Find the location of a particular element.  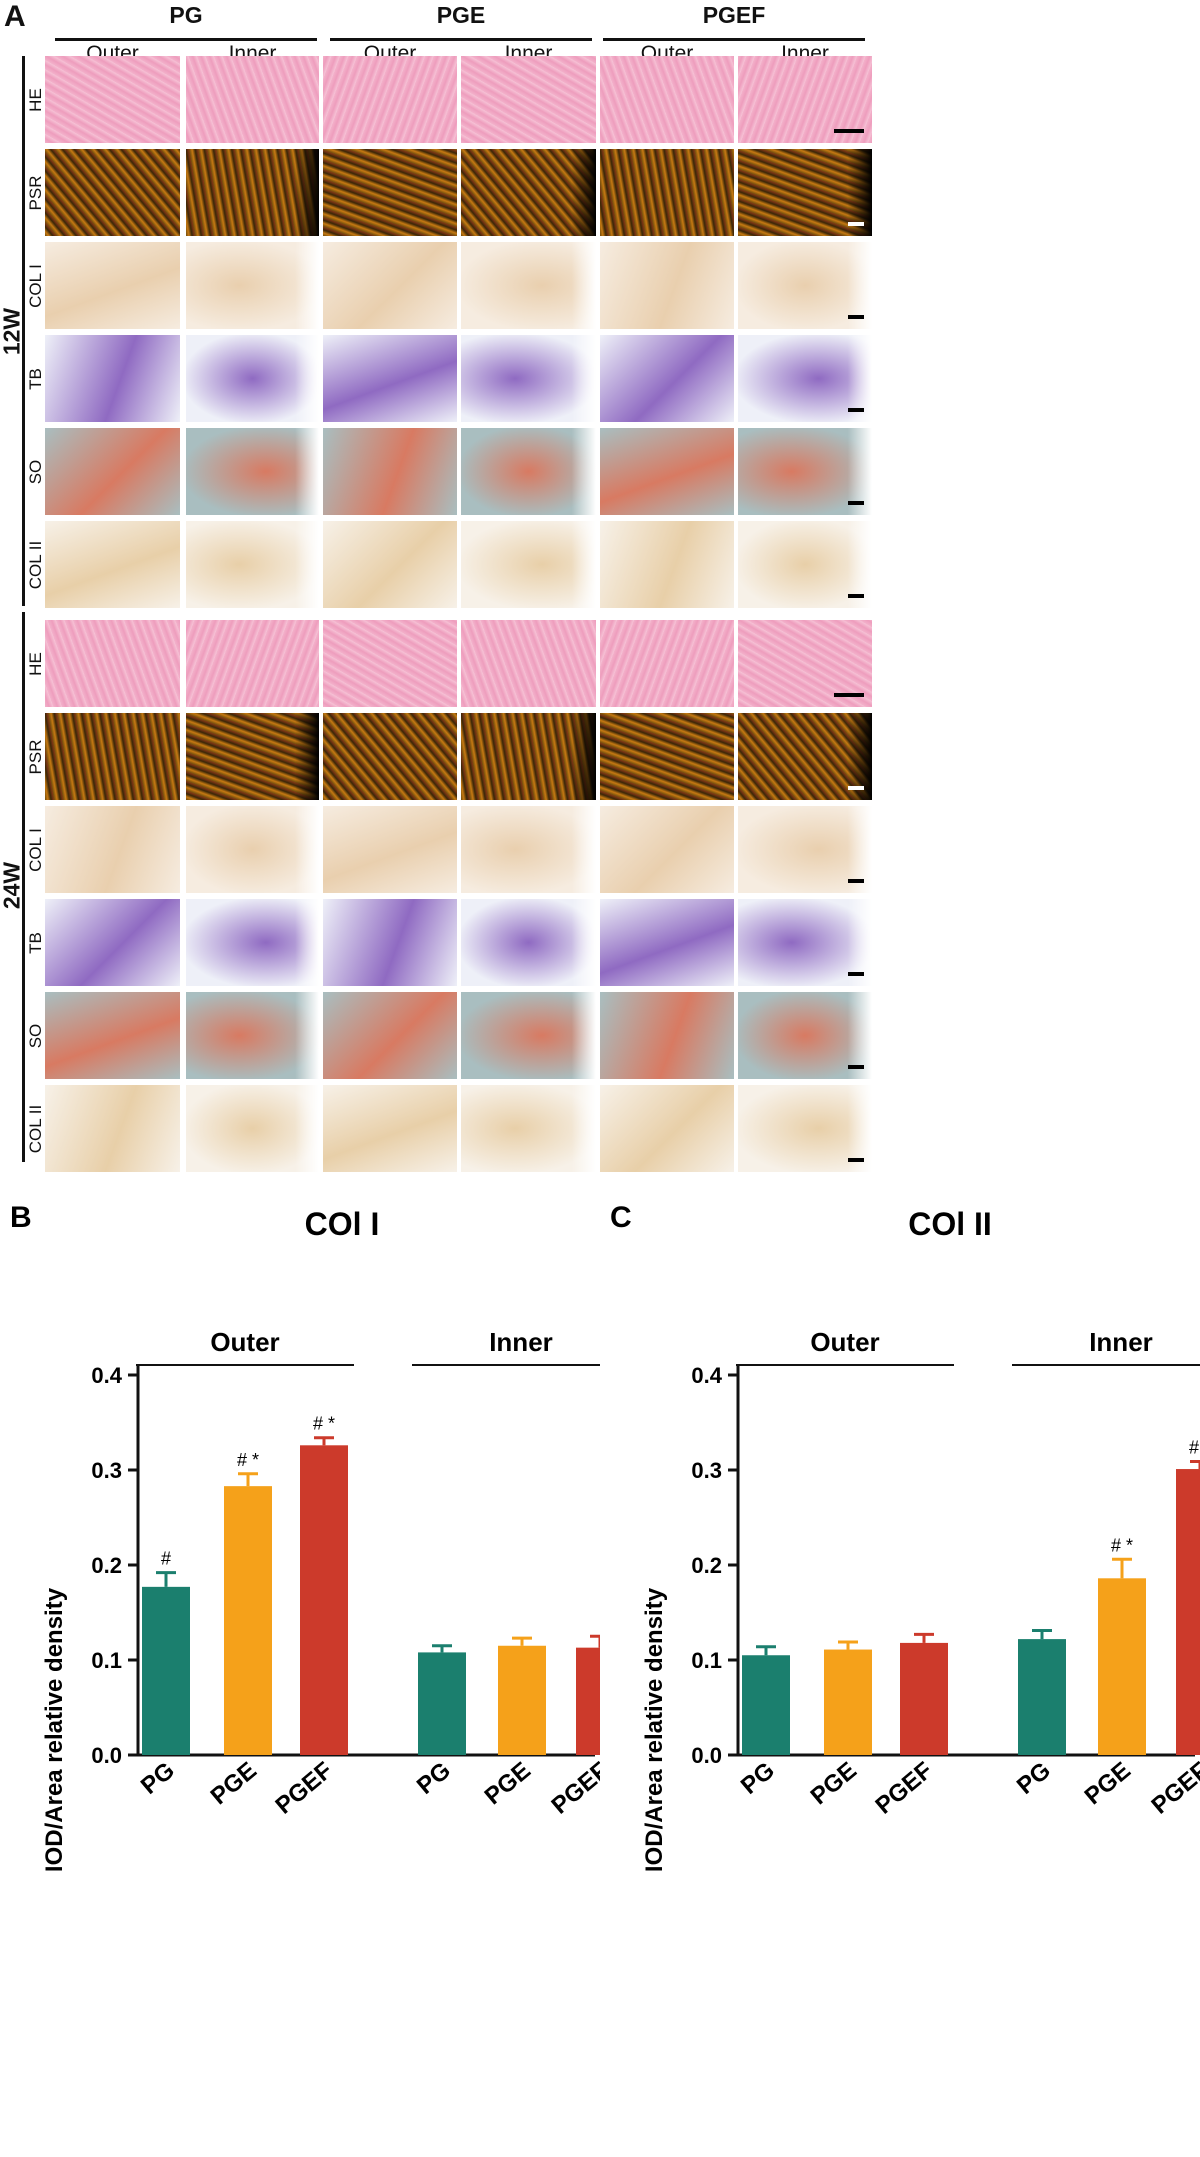

c-chart-title: COl II is located at coordinates (950, 1224).